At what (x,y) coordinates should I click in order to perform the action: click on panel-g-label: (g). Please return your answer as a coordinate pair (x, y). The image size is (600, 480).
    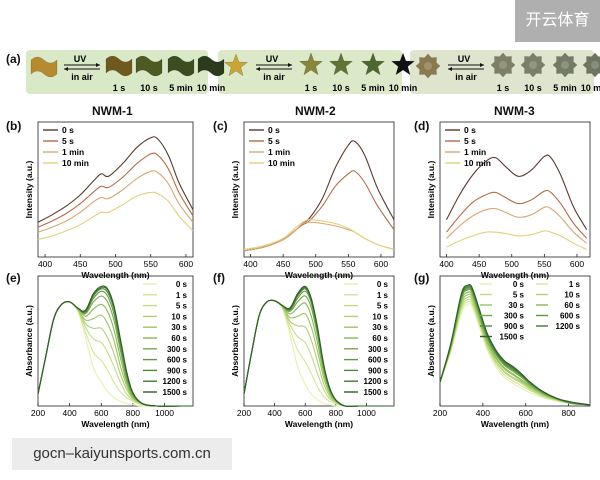
    Looking at the image, I should click on (422, 278).